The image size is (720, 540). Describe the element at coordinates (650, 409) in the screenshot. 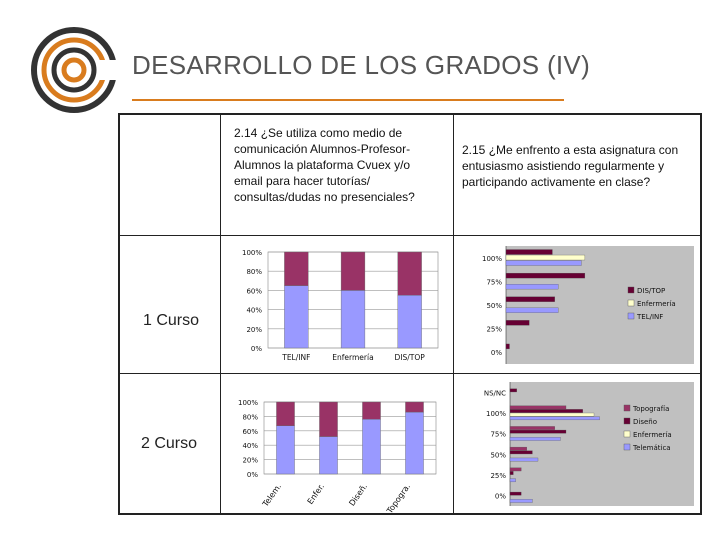

I see `legend-label: Topografía` at that location.